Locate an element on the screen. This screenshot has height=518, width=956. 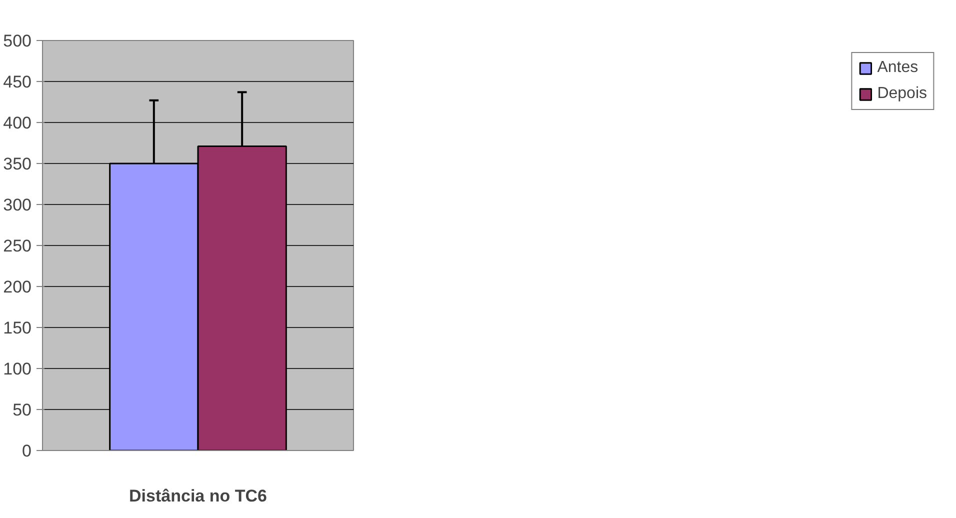
y-tick-label: 250 is located at coordinates (17, 246).